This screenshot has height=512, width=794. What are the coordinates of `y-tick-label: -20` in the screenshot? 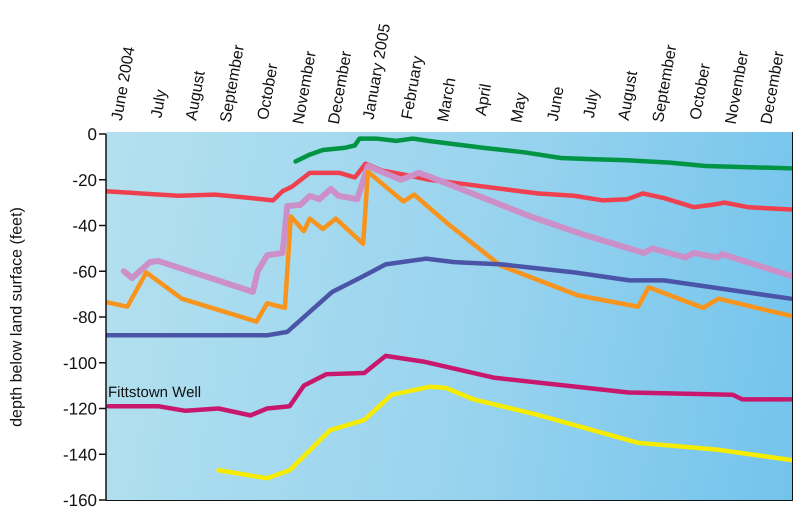 It's located at (84, 180).